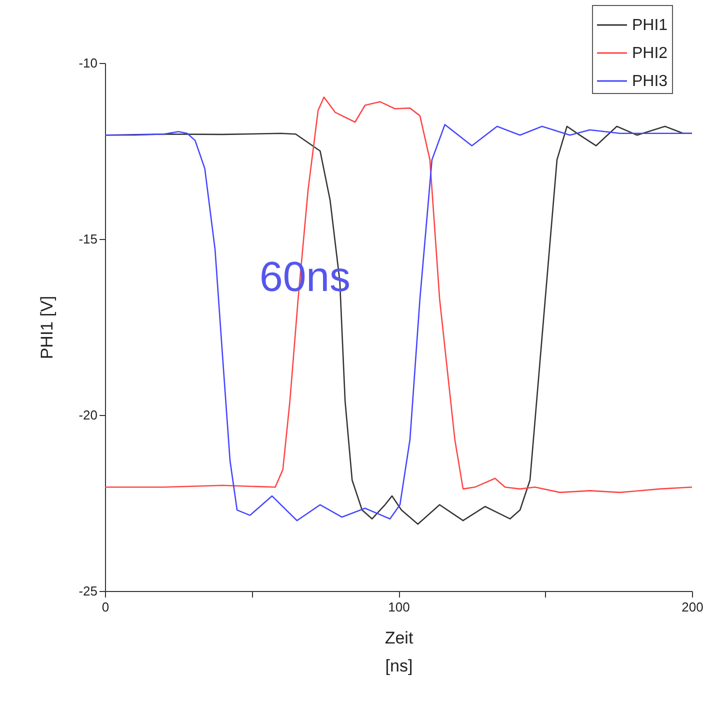 The height and width of the screenshot is (707, 705). I want to click on y-tick-label: -10, so click(88, 63).